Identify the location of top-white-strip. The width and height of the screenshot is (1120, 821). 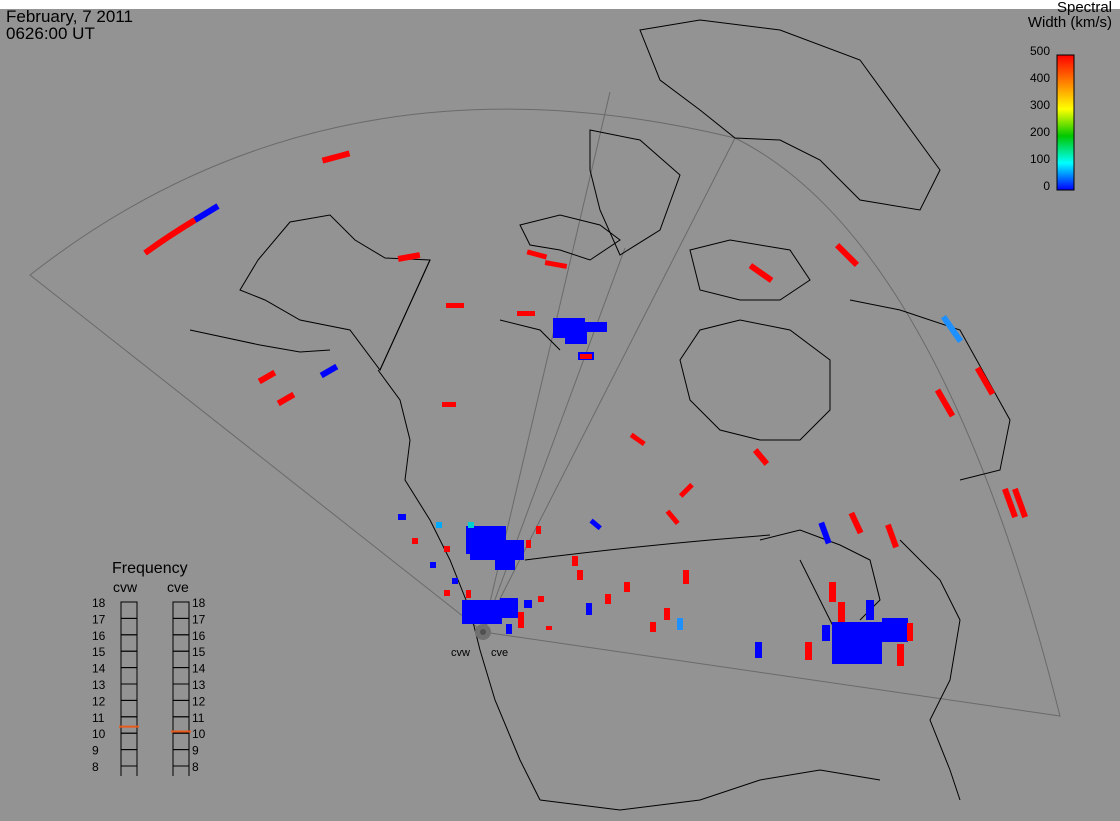
(560, 4).